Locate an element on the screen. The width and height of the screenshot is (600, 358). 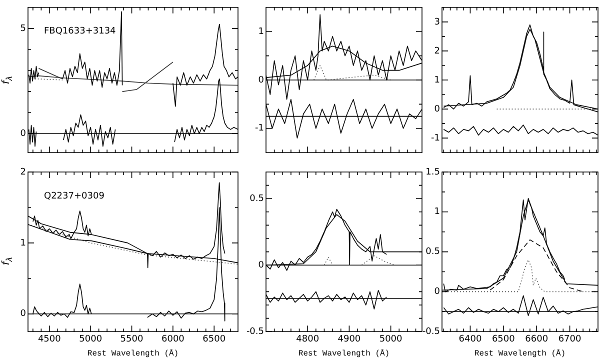
y-tick-label: 1.5 is located at coordinates (433, 172).